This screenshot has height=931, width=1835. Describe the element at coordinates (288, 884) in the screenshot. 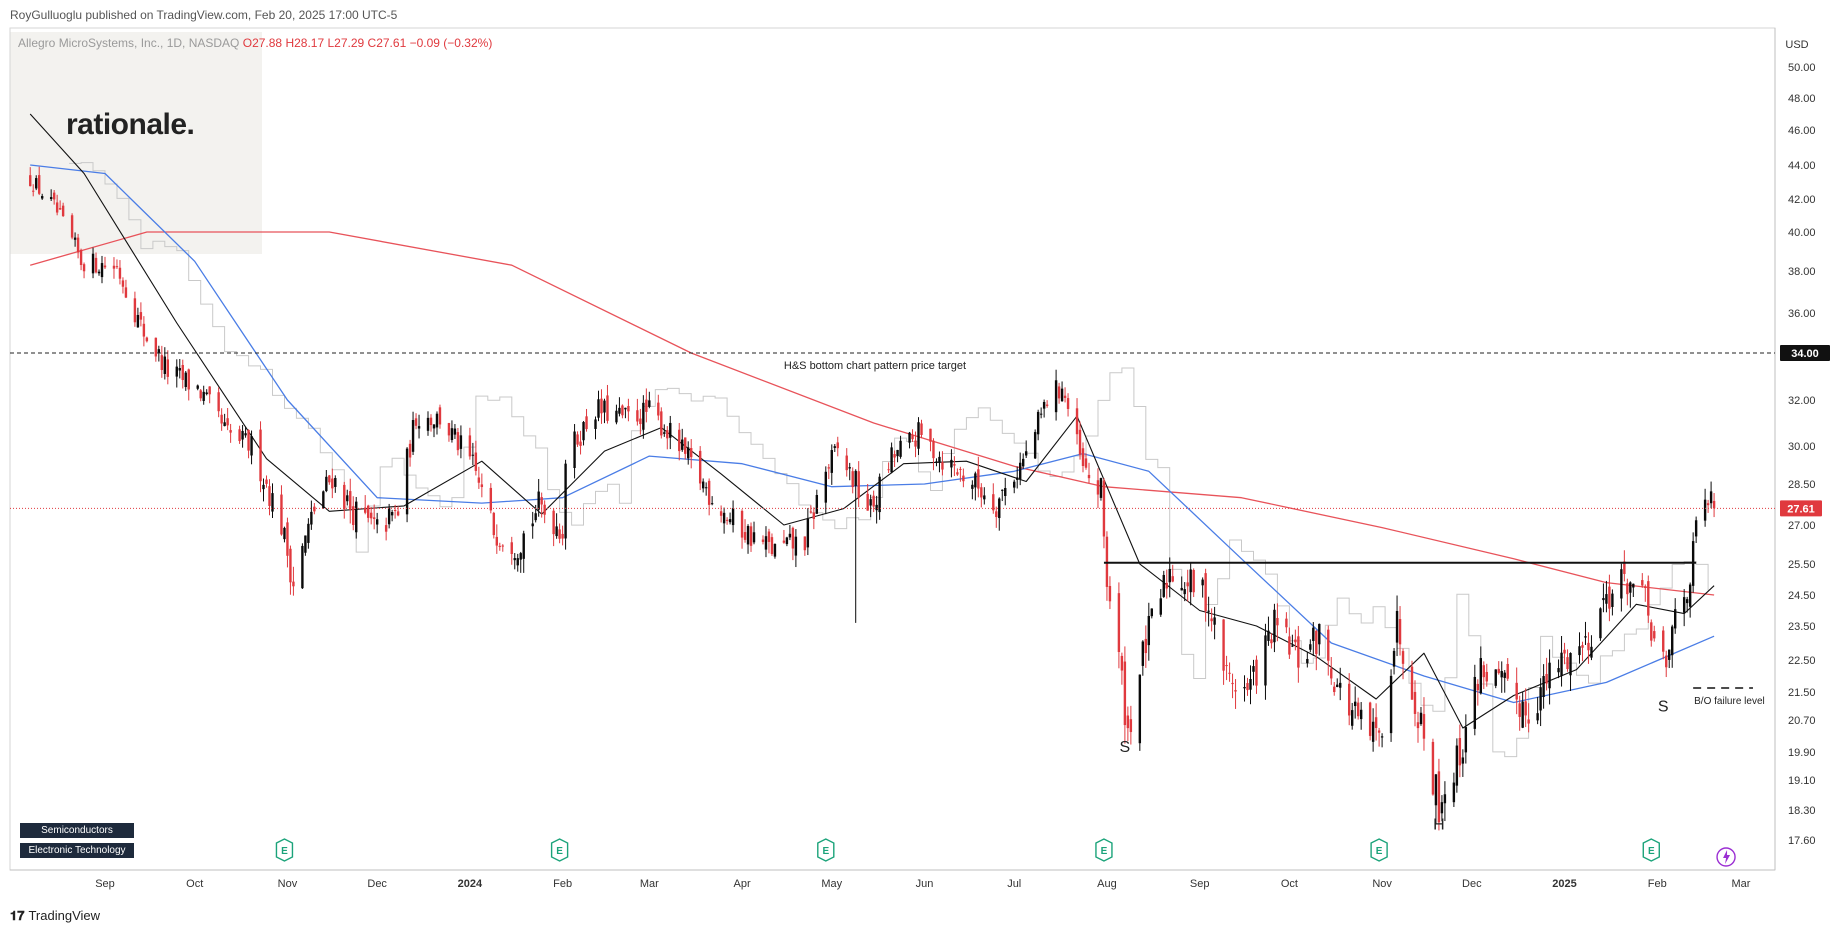

I see `x-tick-label: Nov` at that location.